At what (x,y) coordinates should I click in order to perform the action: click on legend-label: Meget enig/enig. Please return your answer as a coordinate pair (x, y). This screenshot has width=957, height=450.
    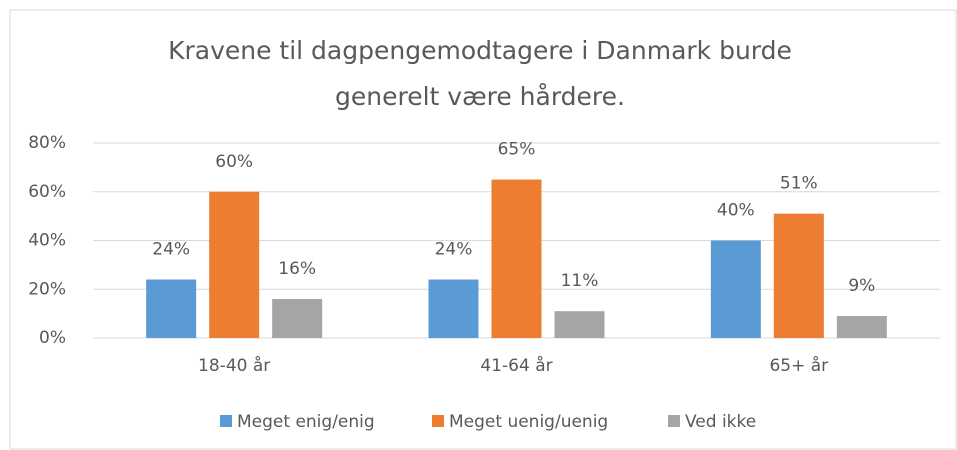
    Looking at the image, I should click on (306, 422).